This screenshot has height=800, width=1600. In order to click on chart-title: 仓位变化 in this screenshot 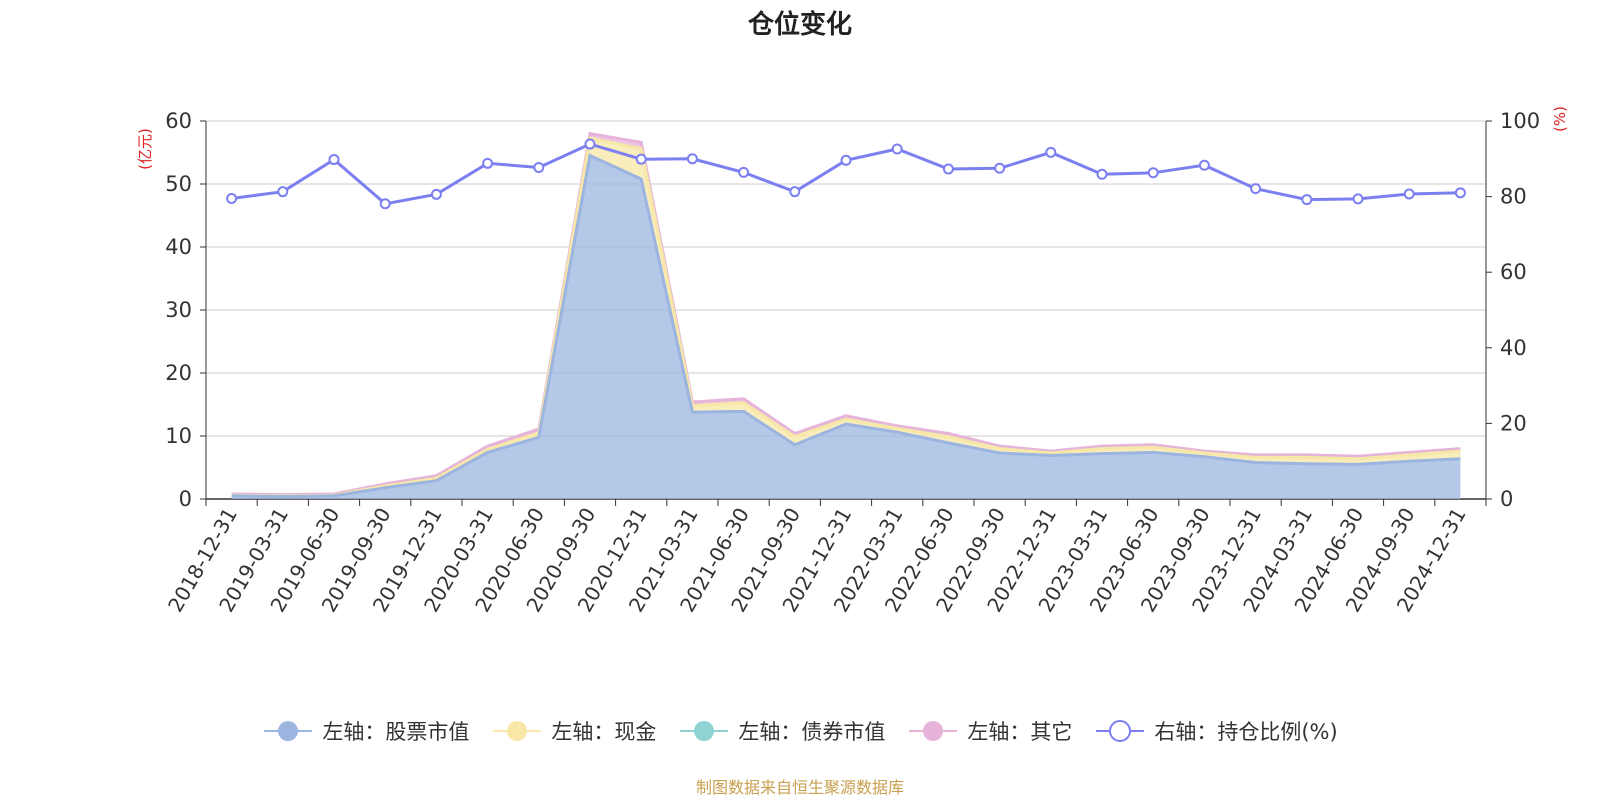, I will do `click(799, 25)`.